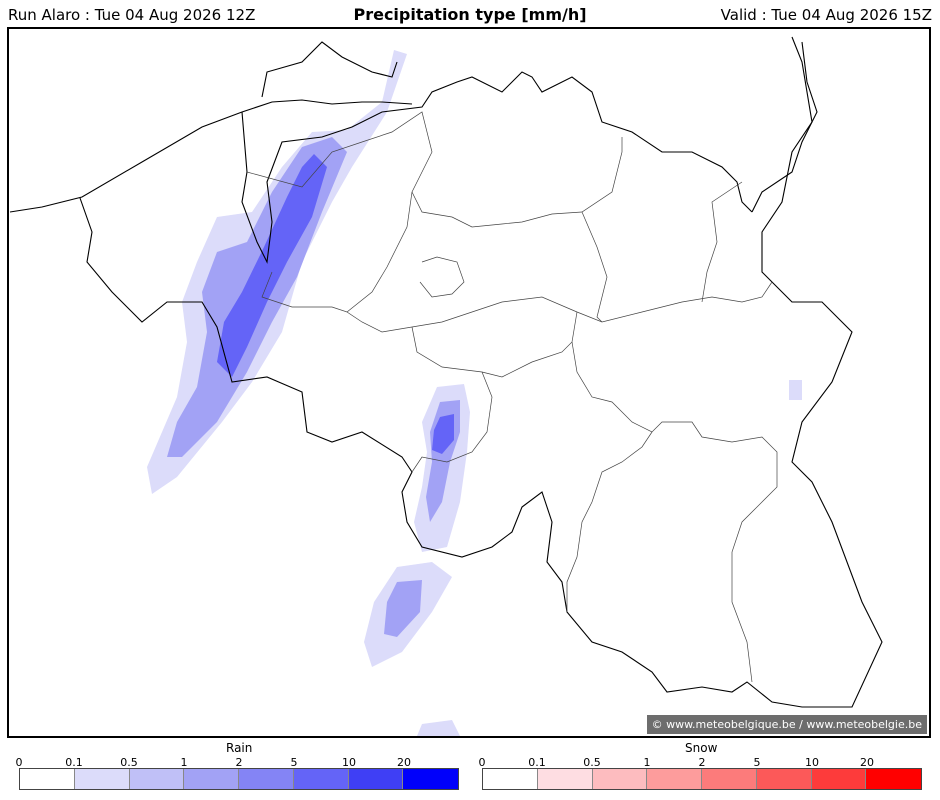  What do you see at coordinates (129, 762) in the screenshot?
I see `rain-legend-tick: 0.5` at bounding box center [129, 762].